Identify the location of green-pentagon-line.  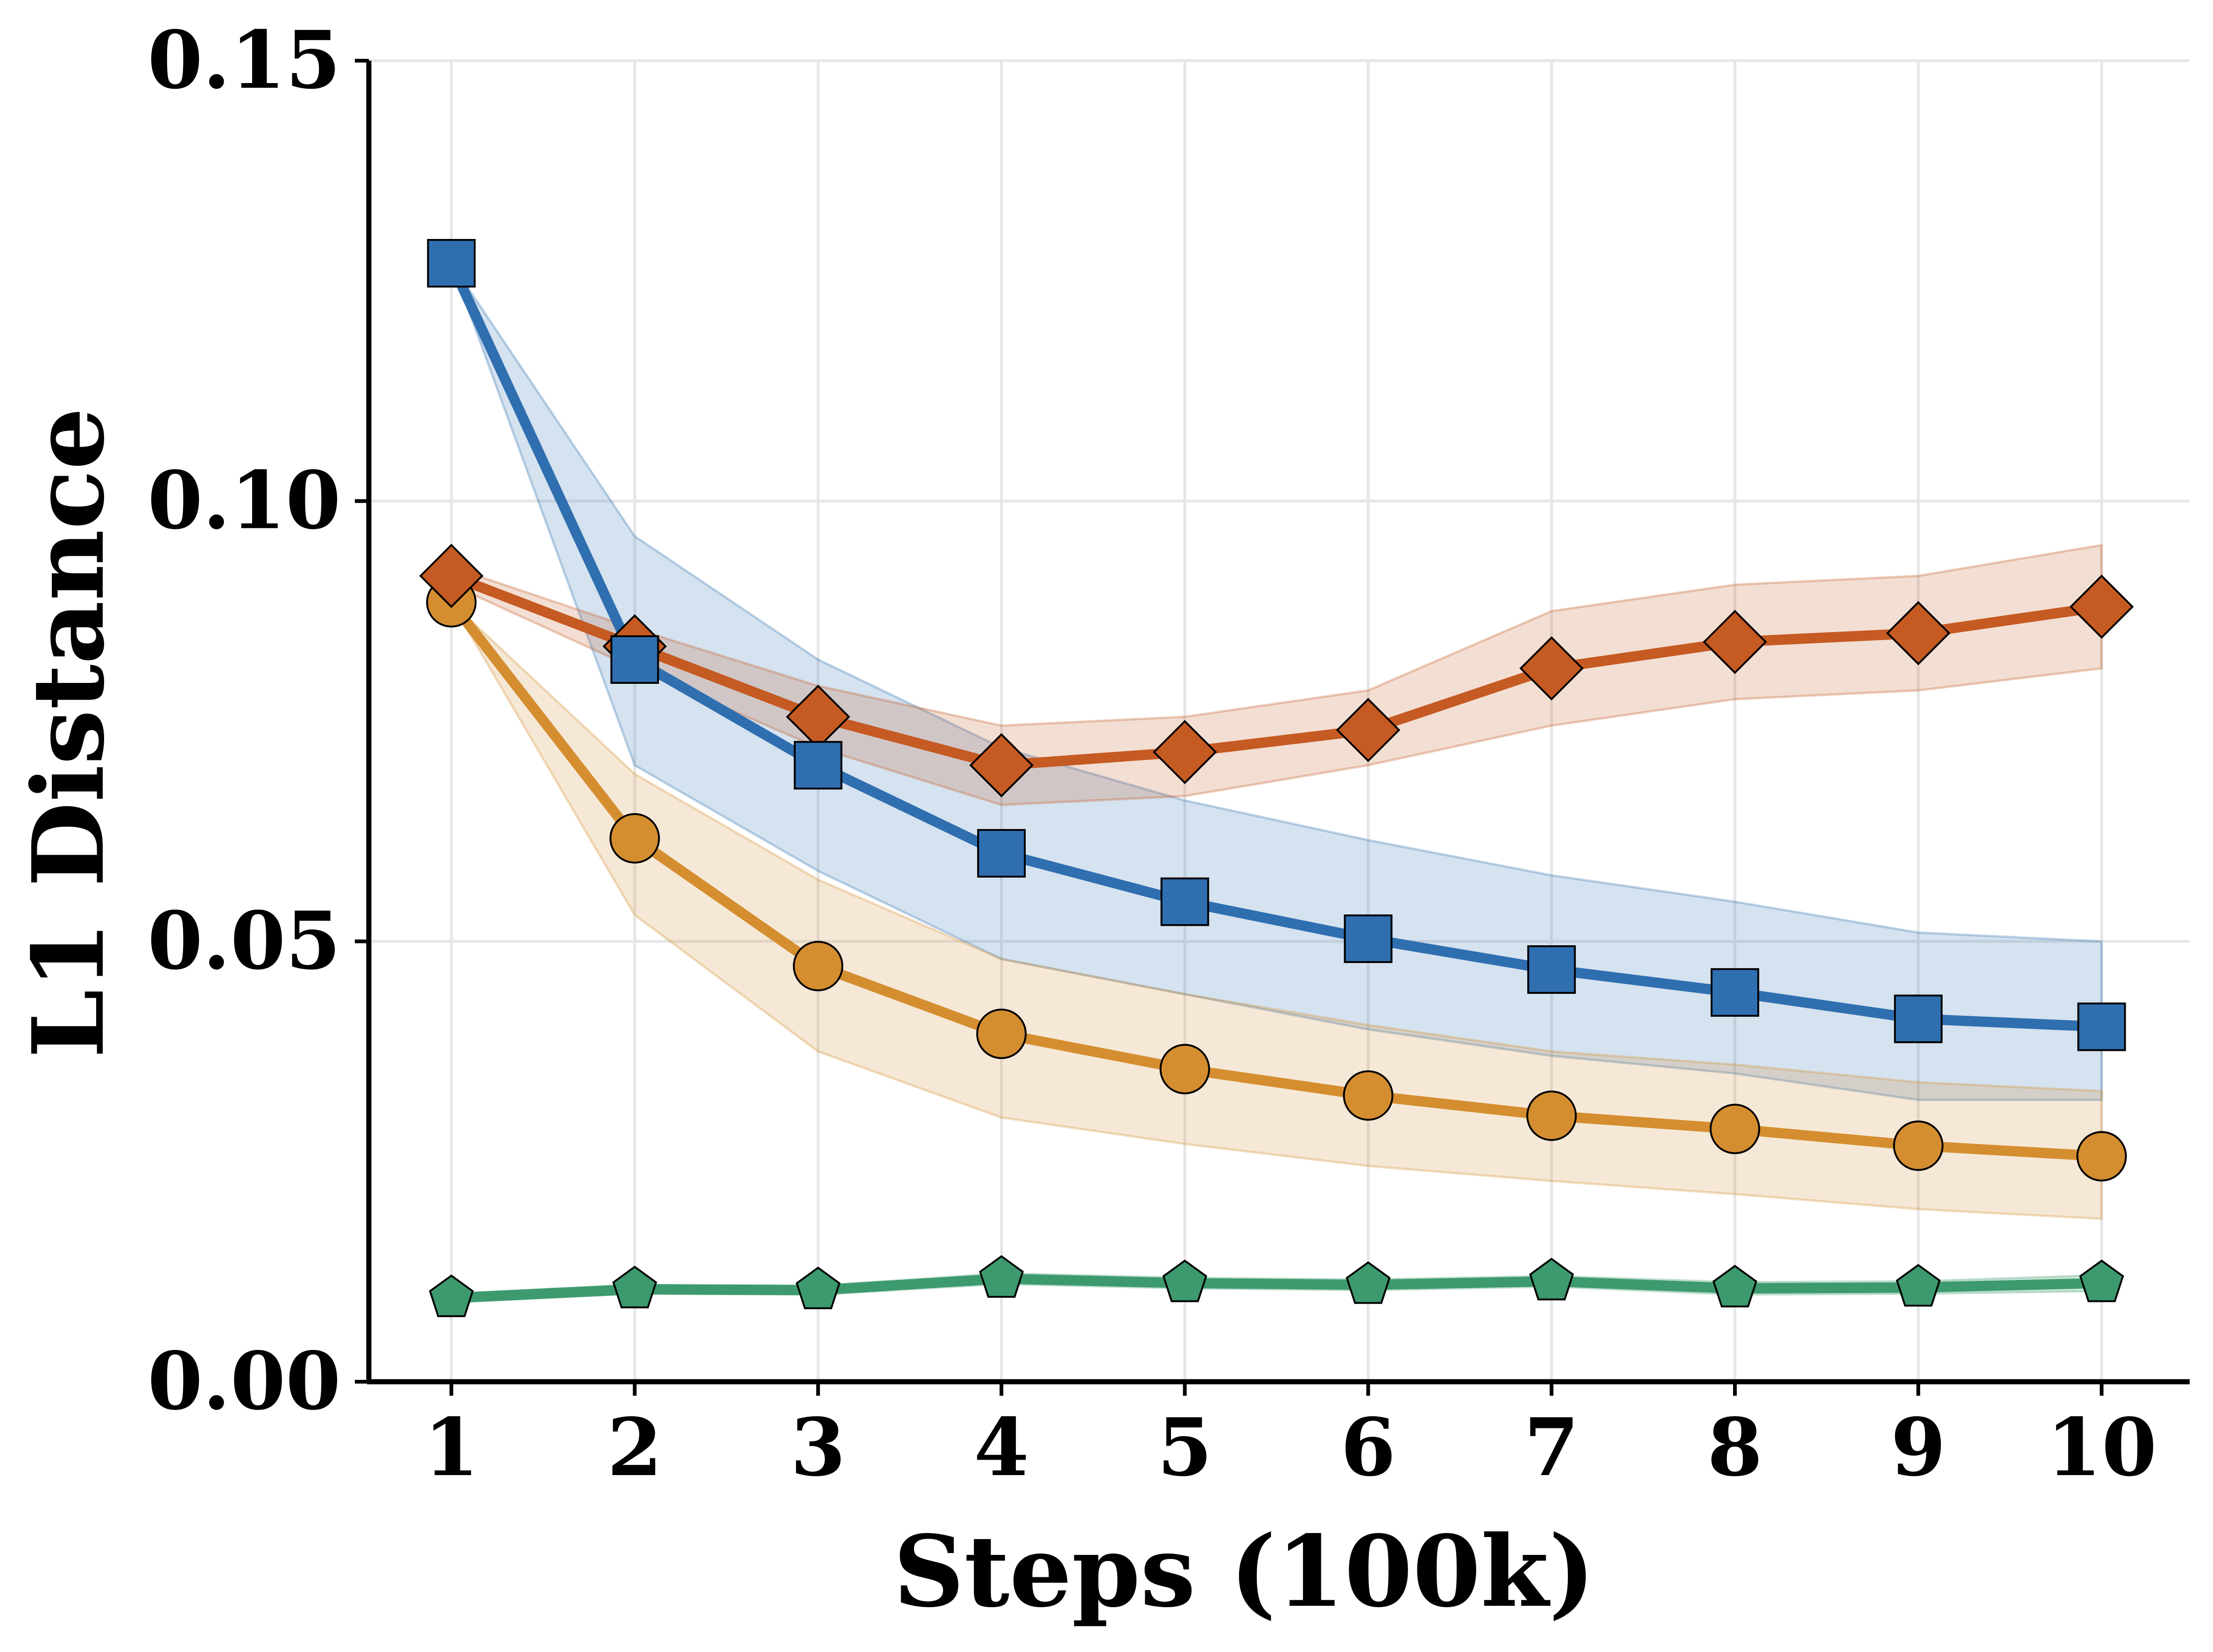
(1277, 1288).